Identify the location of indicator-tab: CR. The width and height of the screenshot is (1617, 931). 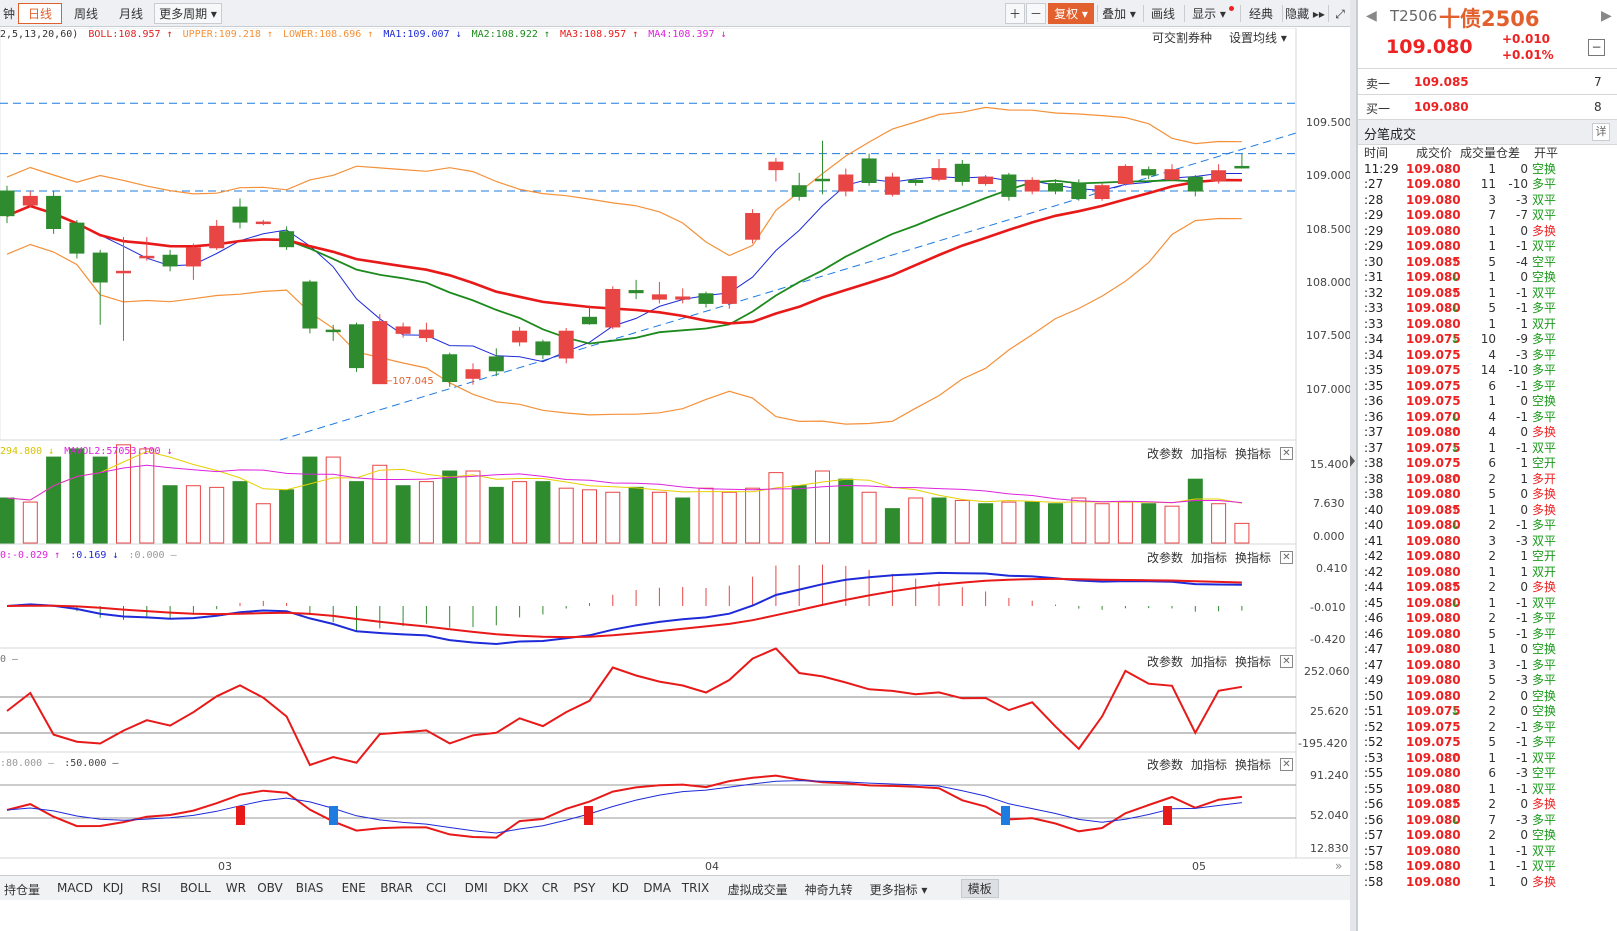
(550, 888).